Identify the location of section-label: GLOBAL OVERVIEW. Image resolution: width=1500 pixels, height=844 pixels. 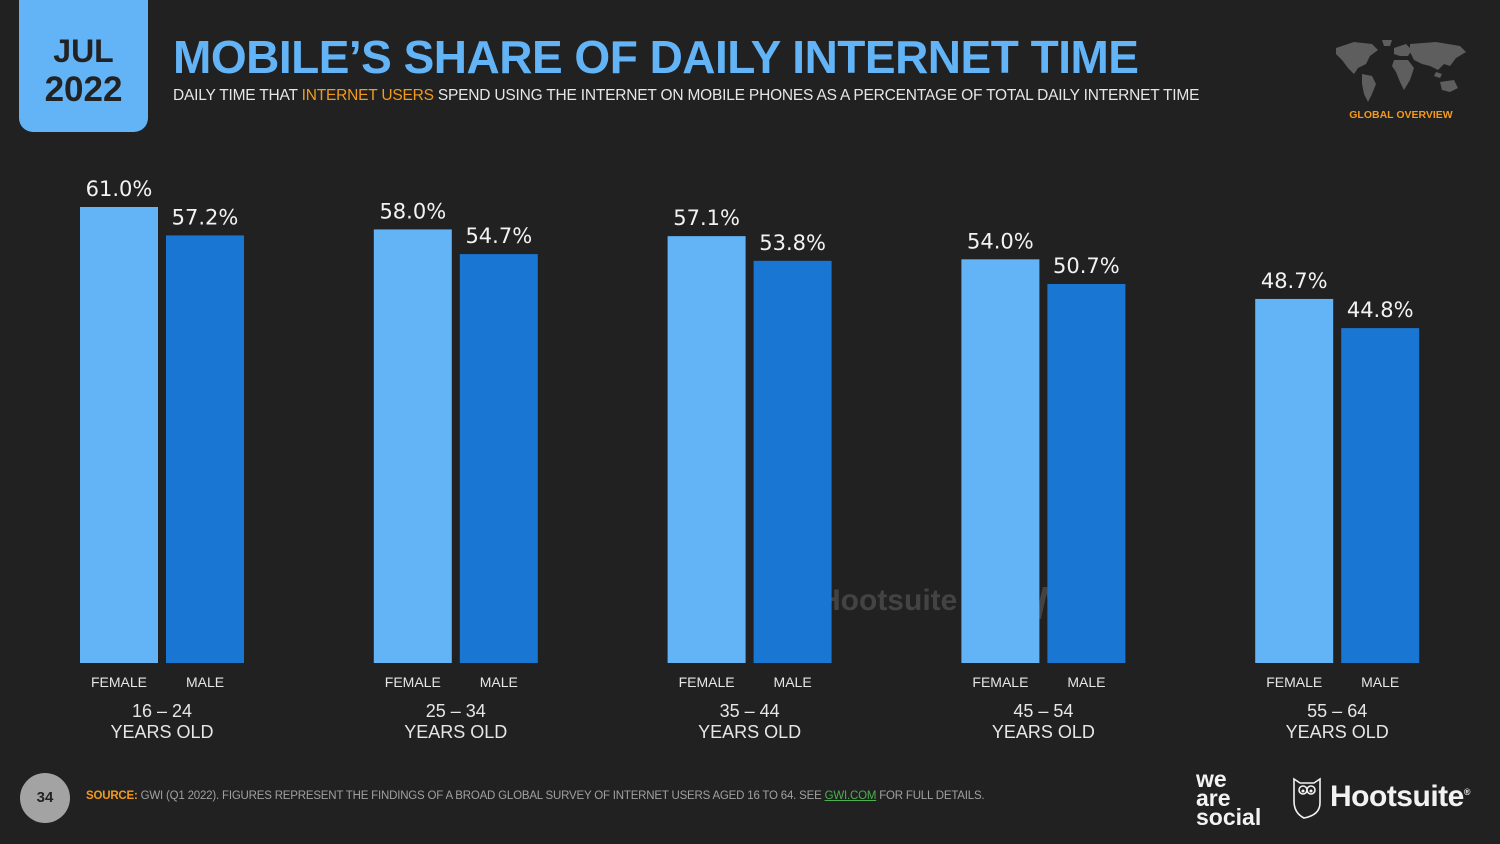
(1401, 115).